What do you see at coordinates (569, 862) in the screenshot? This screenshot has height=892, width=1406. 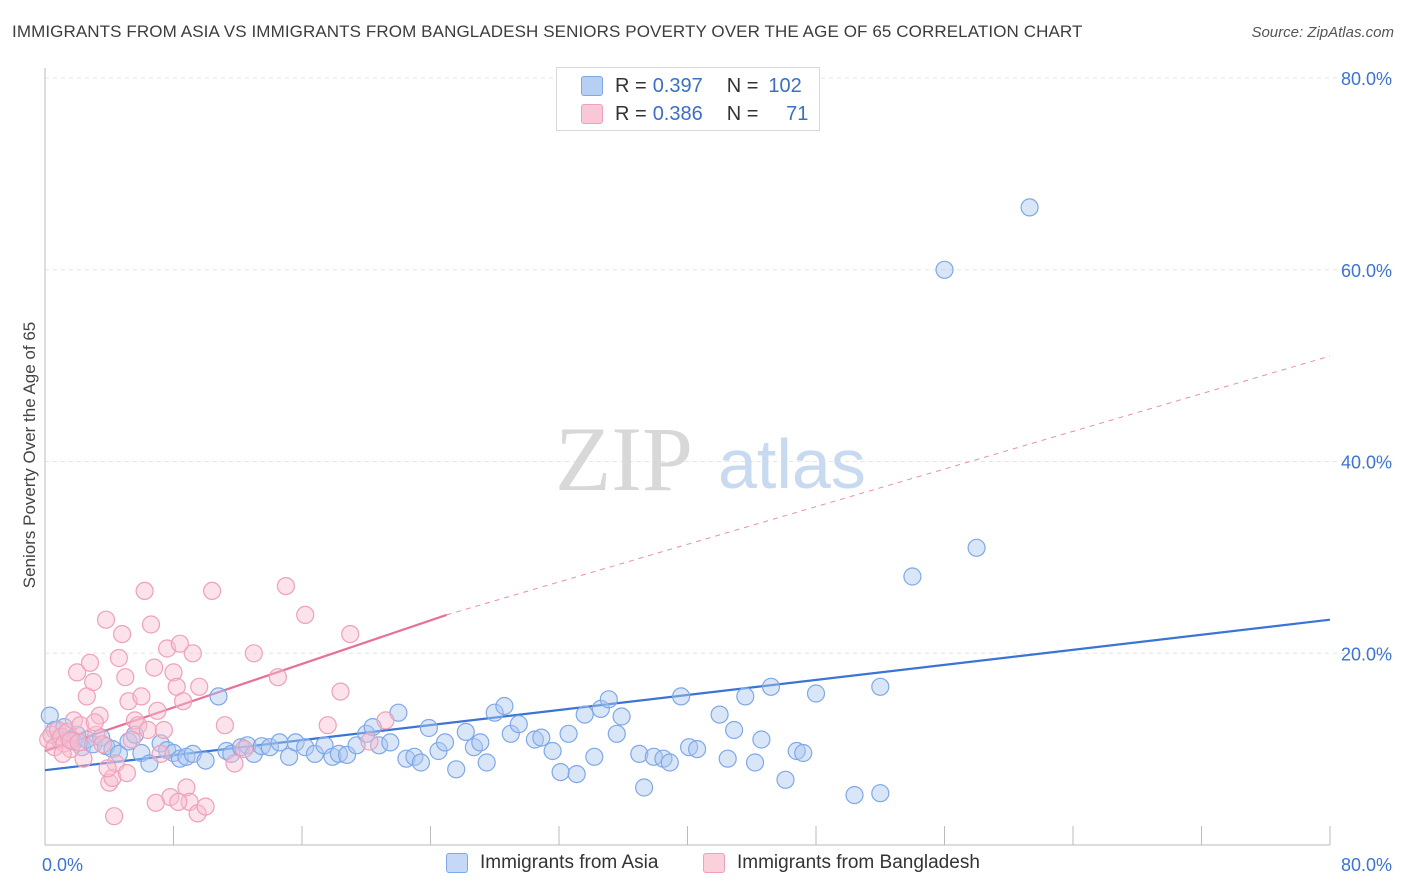 I see `legend-label-asia: Immigrants from Asia` at bounding box center [569, 862].